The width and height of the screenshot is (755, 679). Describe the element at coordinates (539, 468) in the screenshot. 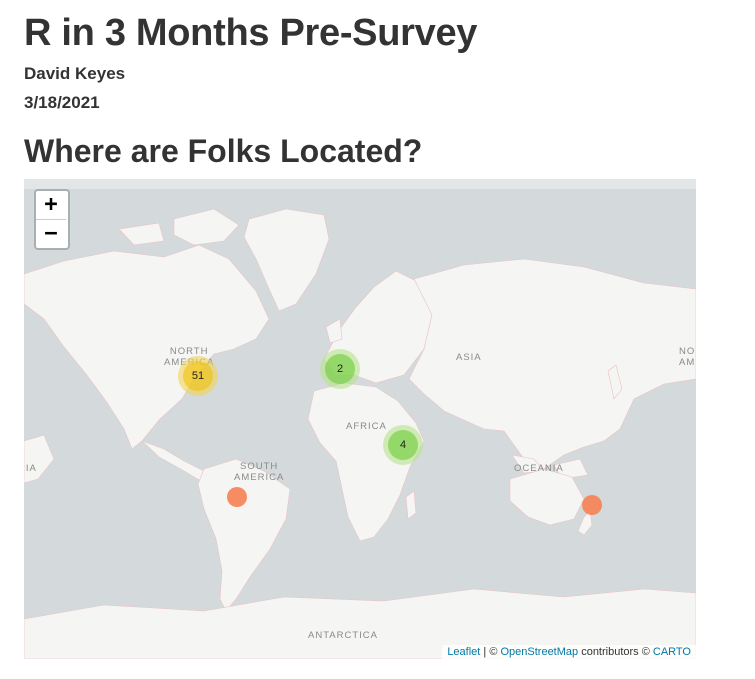

I see `region-label-oceania: OCEANIA` at that location.